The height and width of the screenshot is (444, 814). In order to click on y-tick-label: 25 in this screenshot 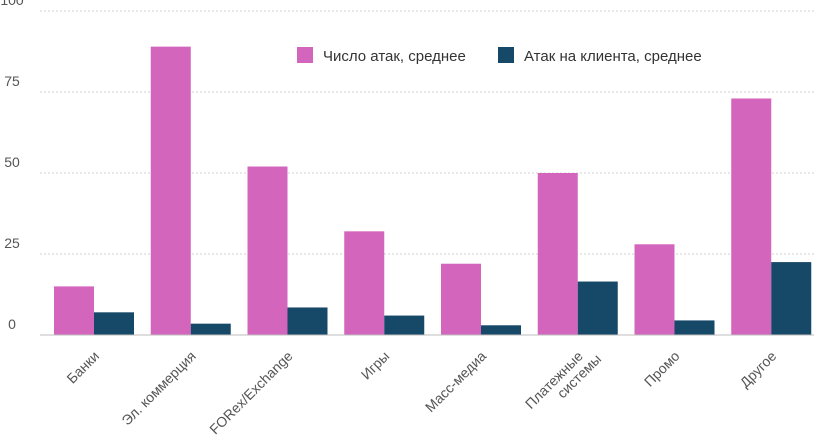, I will do `click(12, 243)`.